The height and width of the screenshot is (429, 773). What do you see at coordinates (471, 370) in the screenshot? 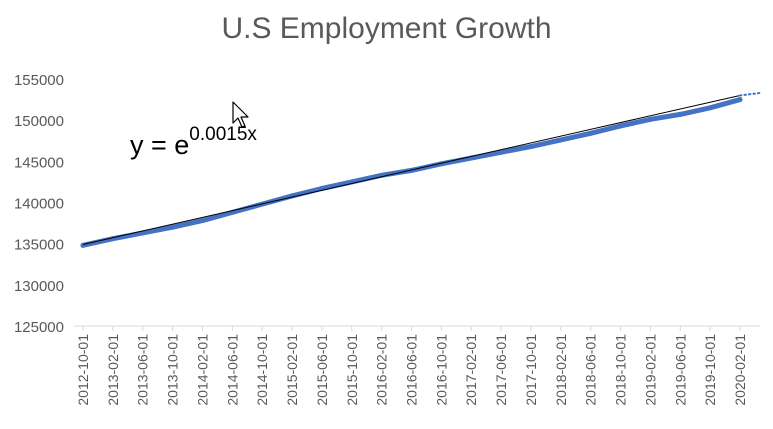
I see `x-tick-label: 2017-02-01` at bounding box center [471, 370].